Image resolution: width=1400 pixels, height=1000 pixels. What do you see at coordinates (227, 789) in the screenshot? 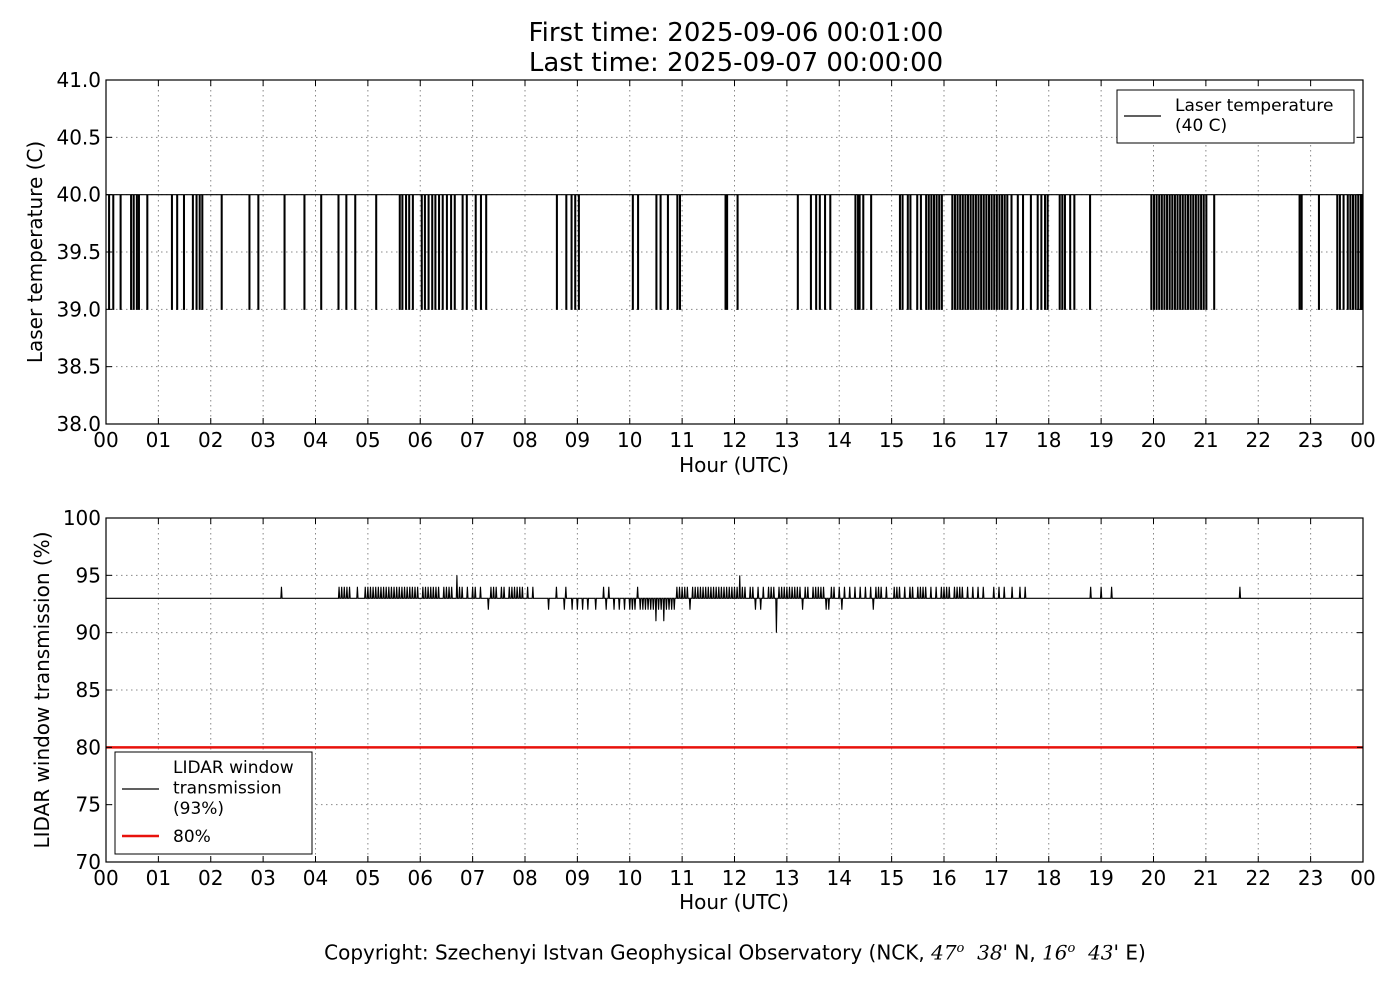
I see `legend-entry-label: transmission` at bounding box center [227, 789].